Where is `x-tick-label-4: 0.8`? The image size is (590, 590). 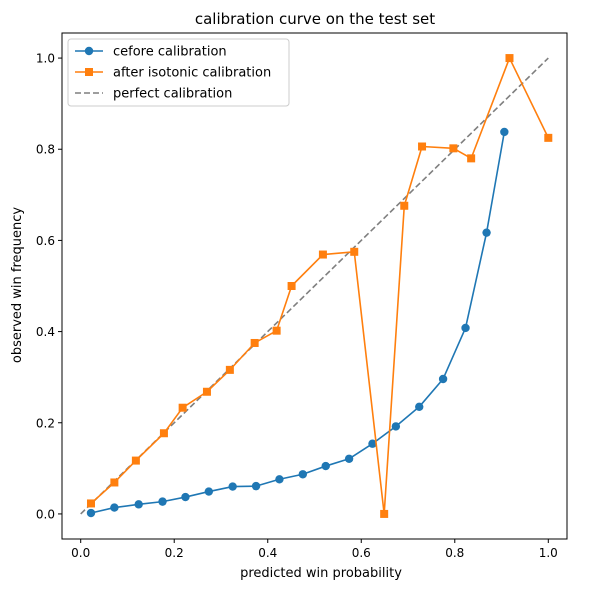
x-tick-label-4: 0.8 is located at coordinates (454, 553).